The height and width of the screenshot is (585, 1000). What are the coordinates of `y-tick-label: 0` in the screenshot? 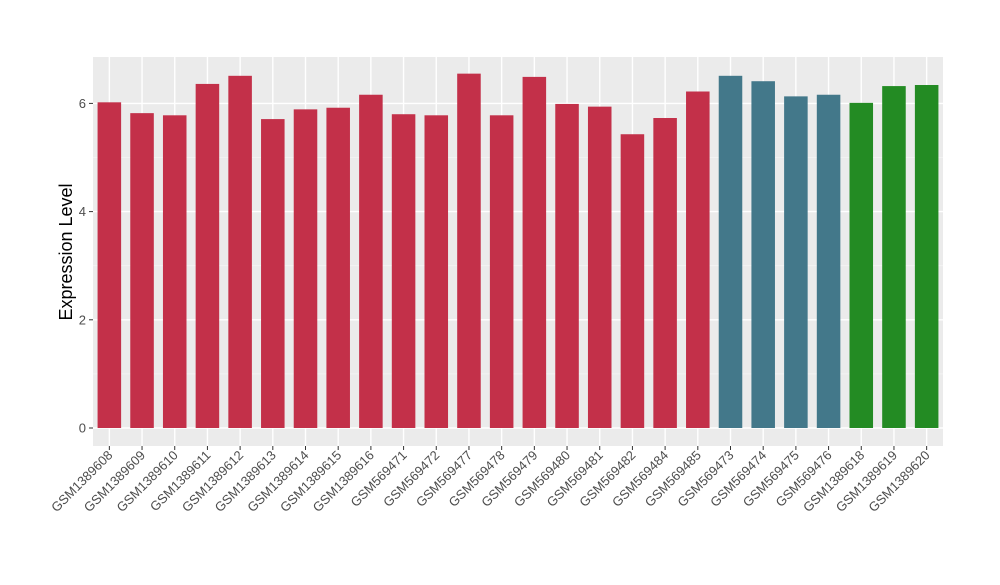 It's located at (82, 428).